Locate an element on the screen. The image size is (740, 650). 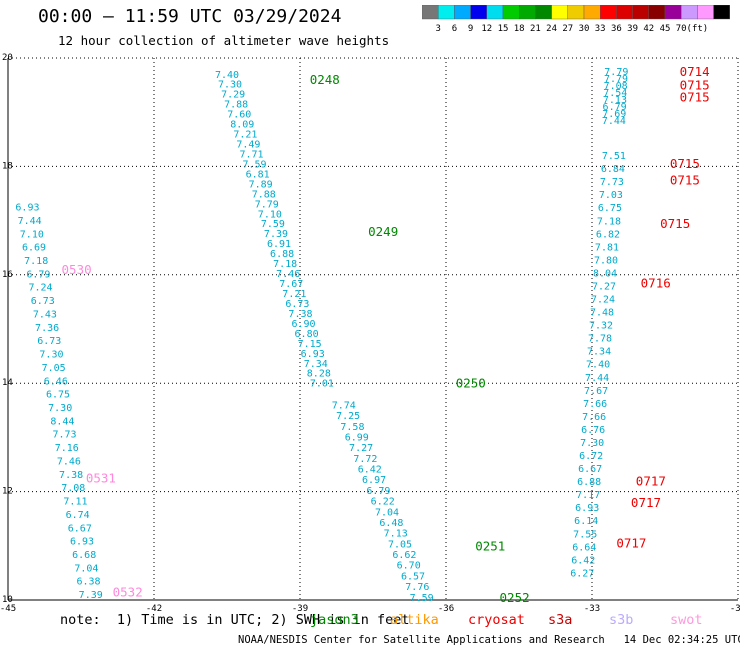
wave-height-point: 6.68 is located at coordinates (84, 555).